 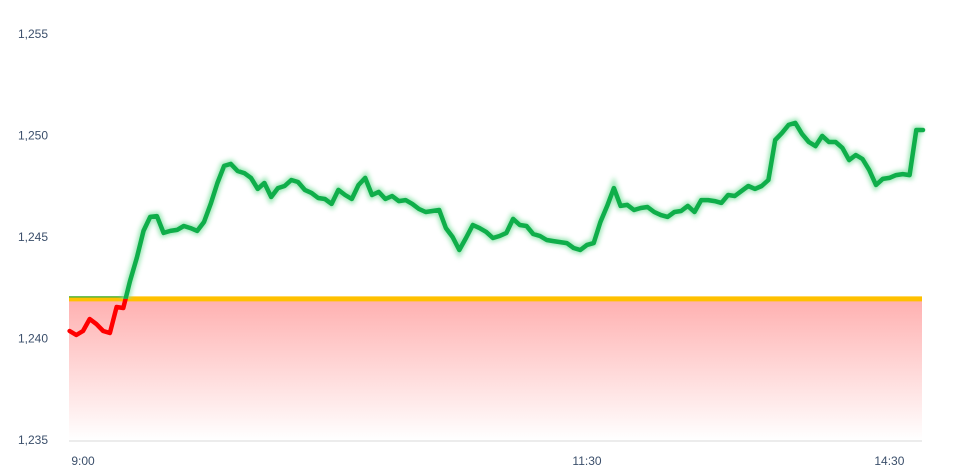 I want to click on y-axis: 1,235 1,240 1,245 1,250 1,255, so click(x=33, y=237).